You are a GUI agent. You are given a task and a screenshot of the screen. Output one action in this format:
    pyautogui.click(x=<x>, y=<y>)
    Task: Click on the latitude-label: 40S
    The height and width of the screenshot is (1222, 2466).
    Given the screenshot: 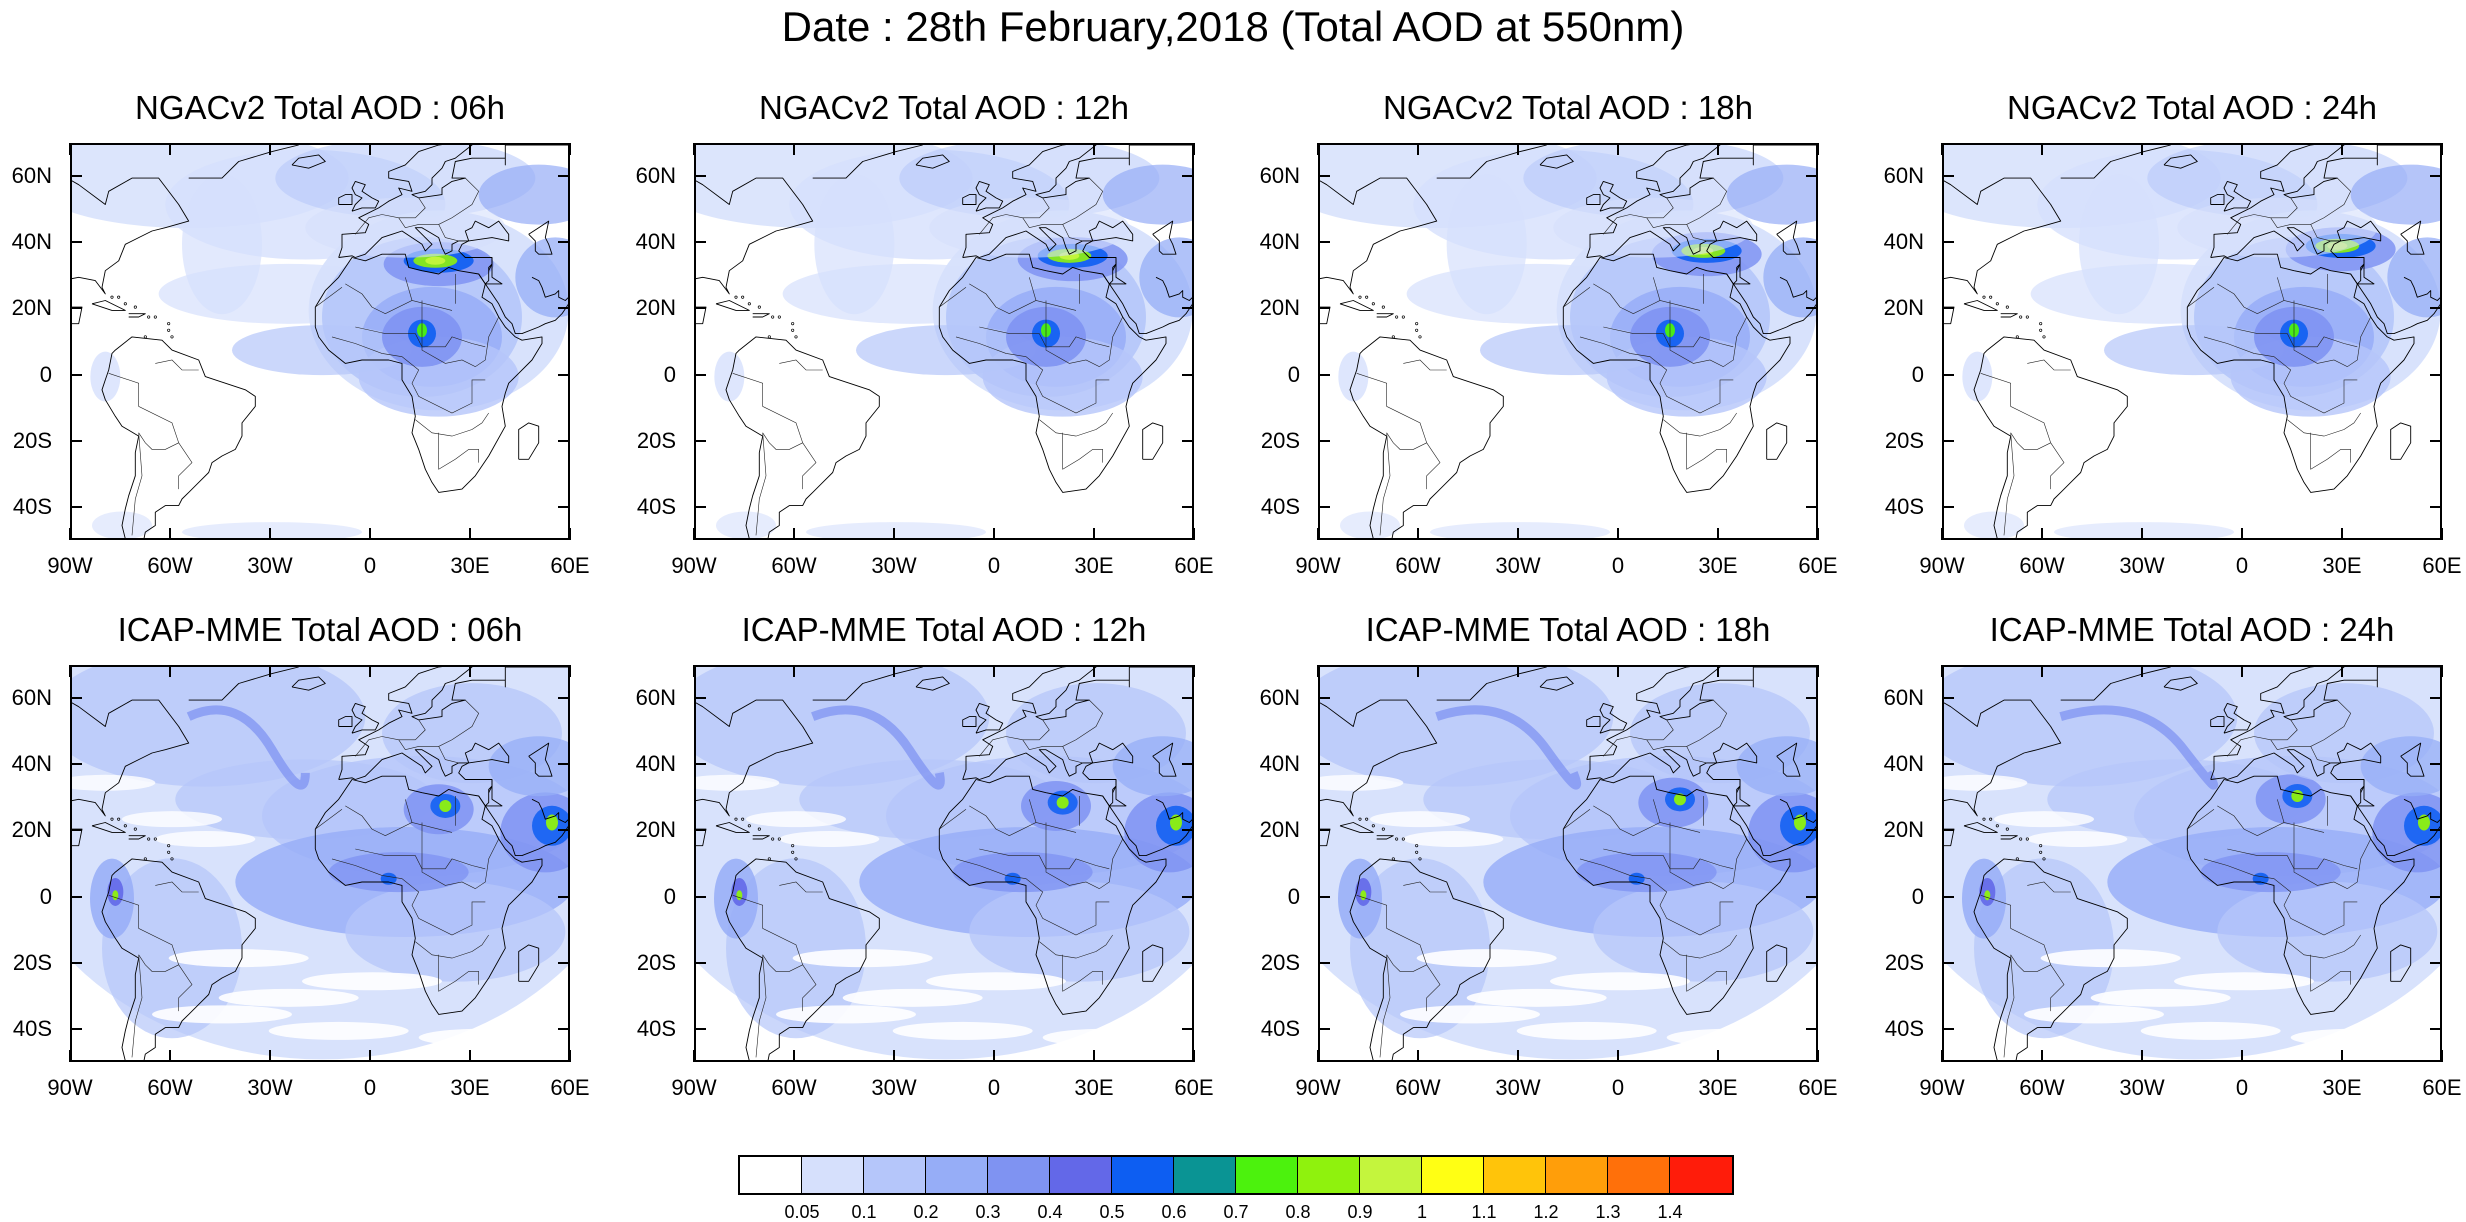 What is the action you would take?
    pyautogui.click(x=32, y=1028)
    